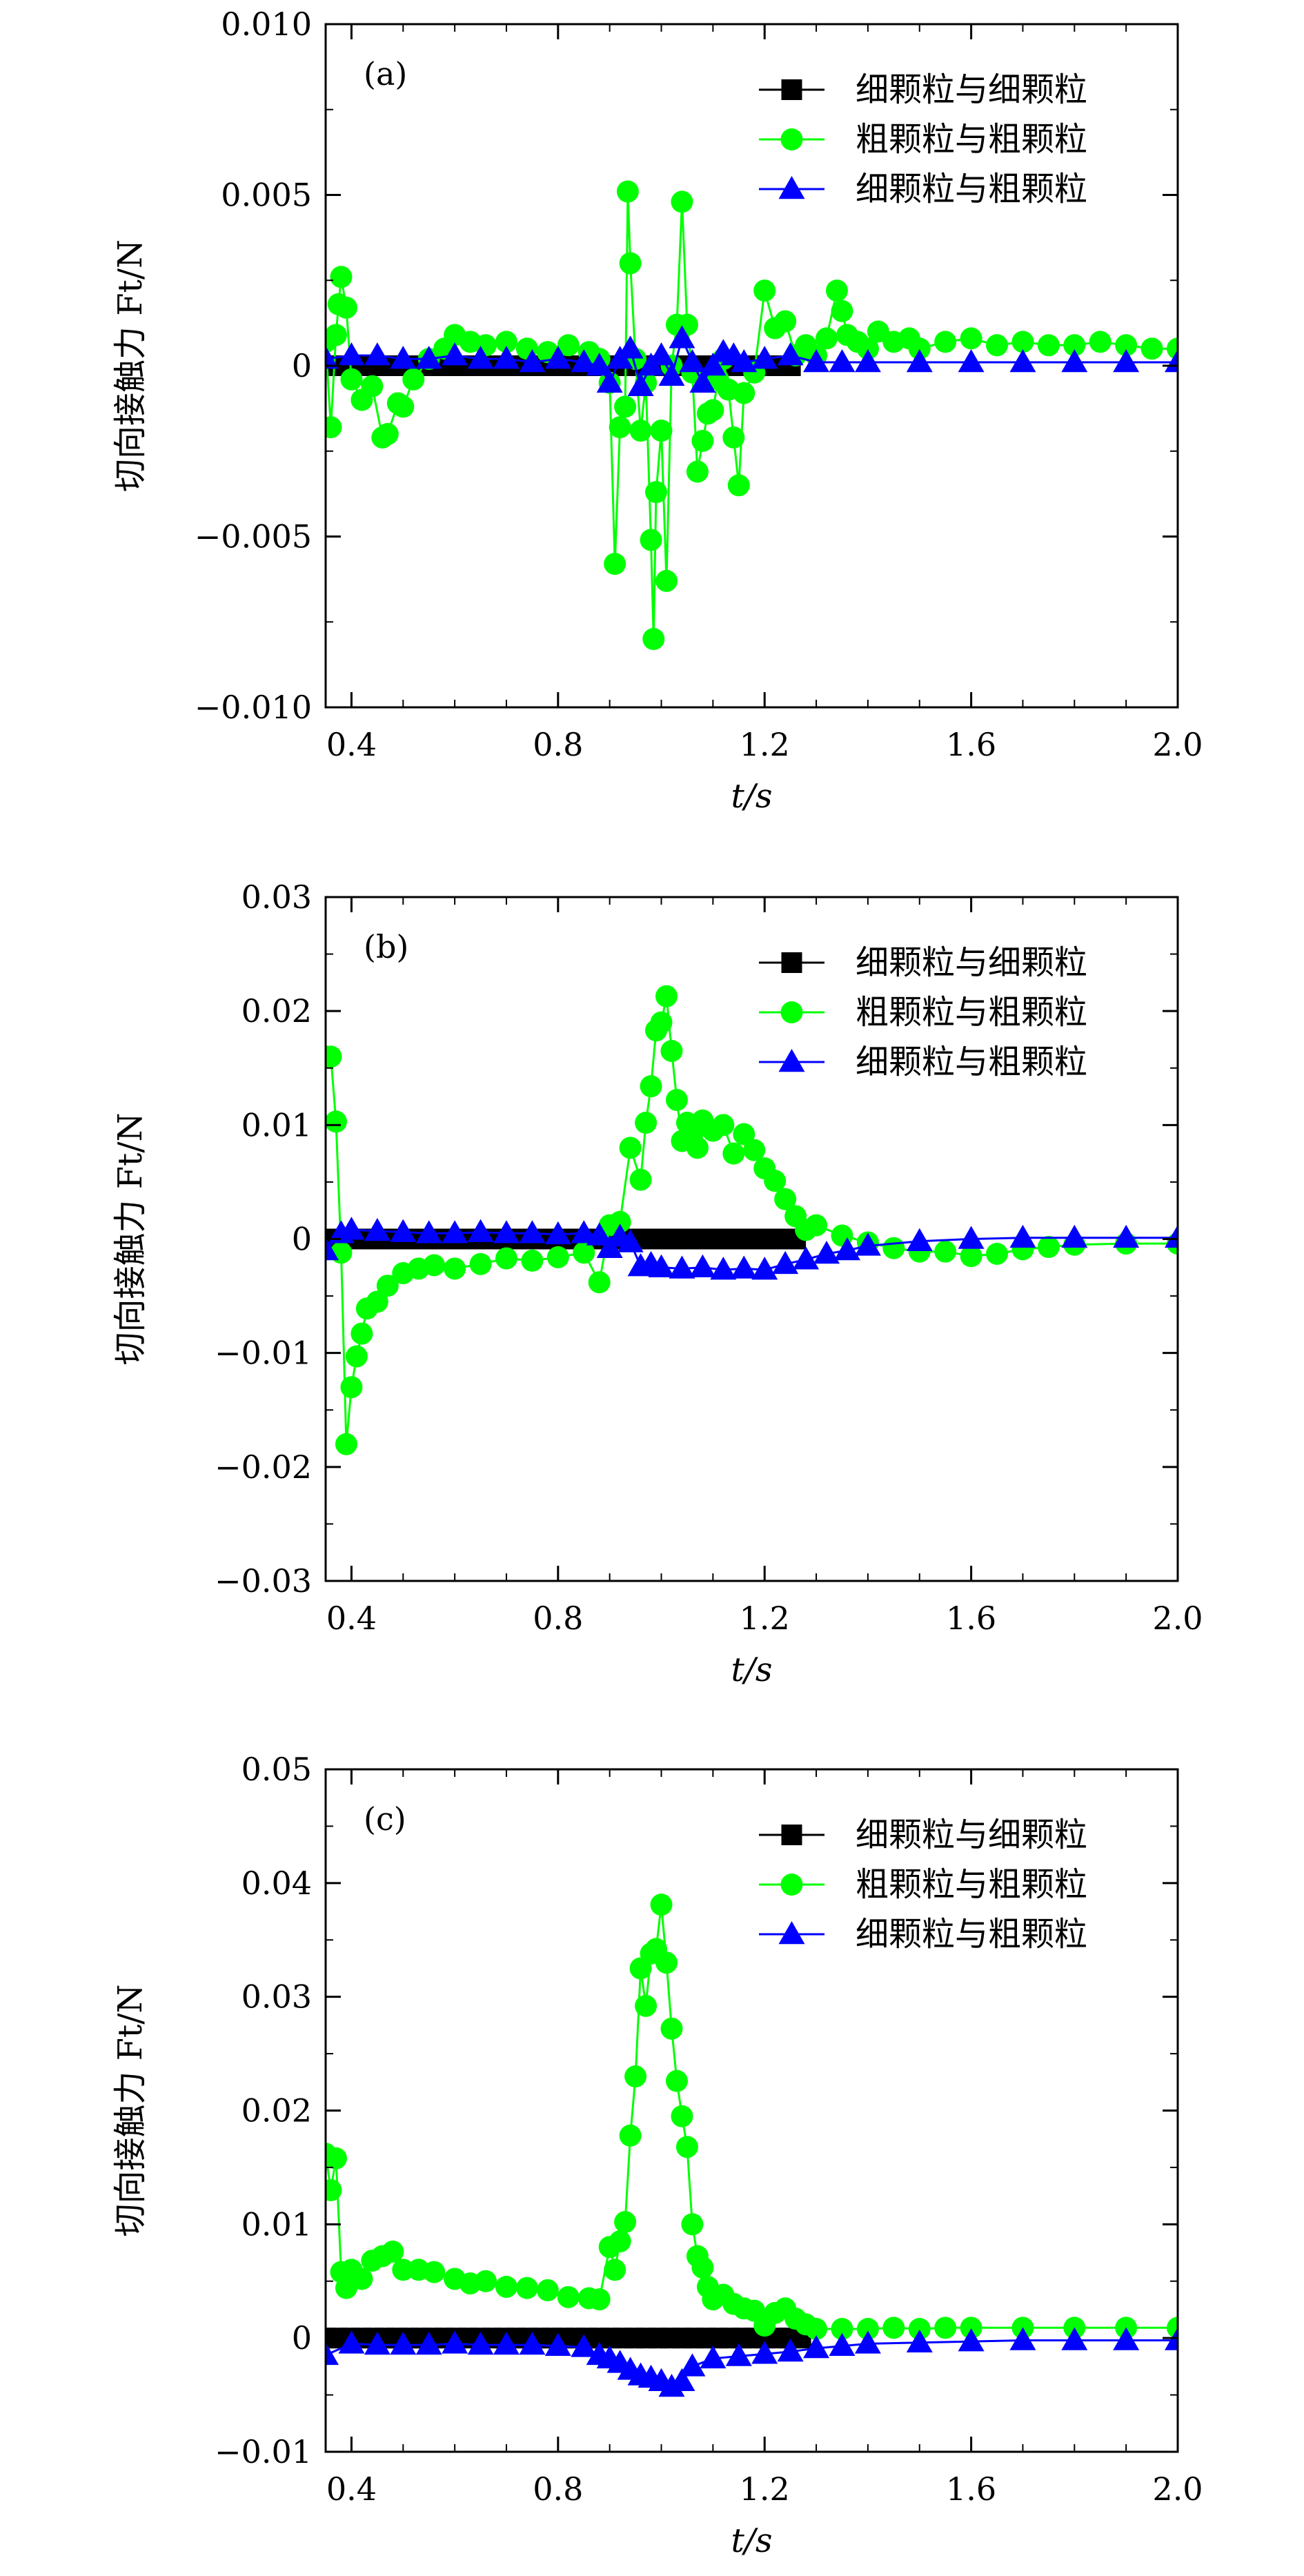  Describe the element at coordinates (386, 946) in the screenshot. I see `panel-label: (b)` at that location.